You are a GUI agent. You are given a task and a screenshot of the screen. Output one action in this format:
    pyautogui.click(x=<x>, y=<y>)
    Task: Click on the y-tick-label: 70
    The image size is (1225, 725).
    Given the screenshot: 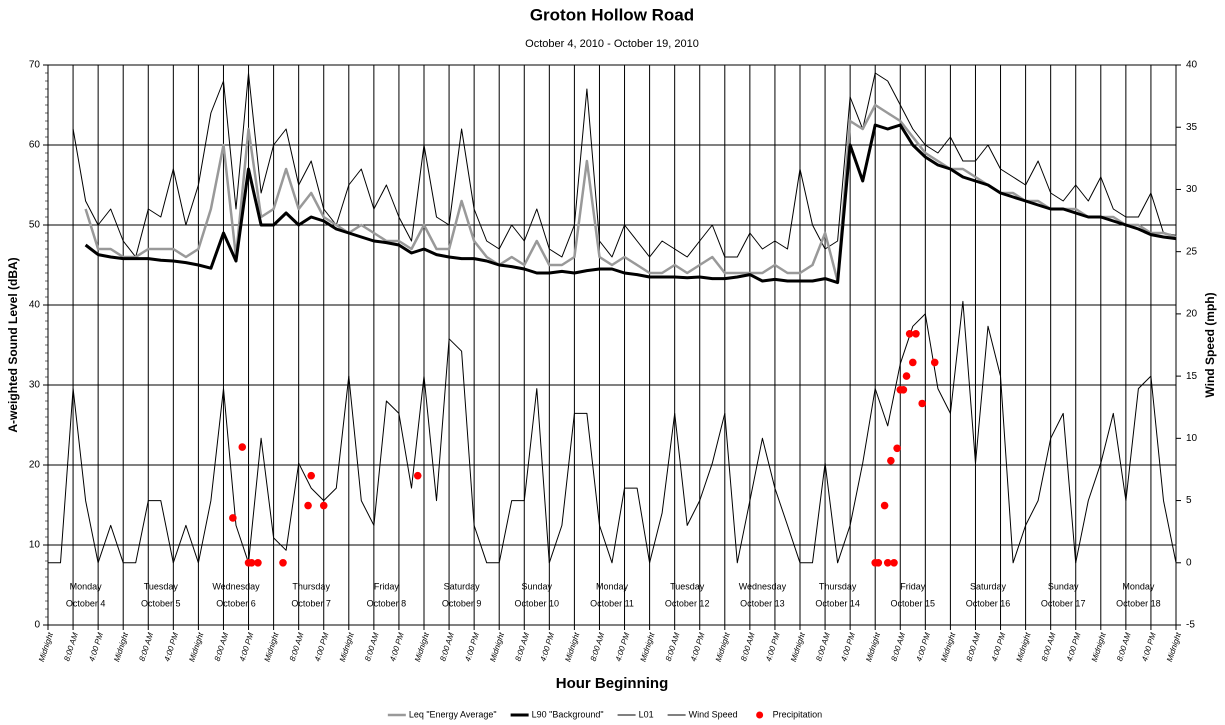 What is the action you would take?
    pyautogui.click(x=35, y=65)
    